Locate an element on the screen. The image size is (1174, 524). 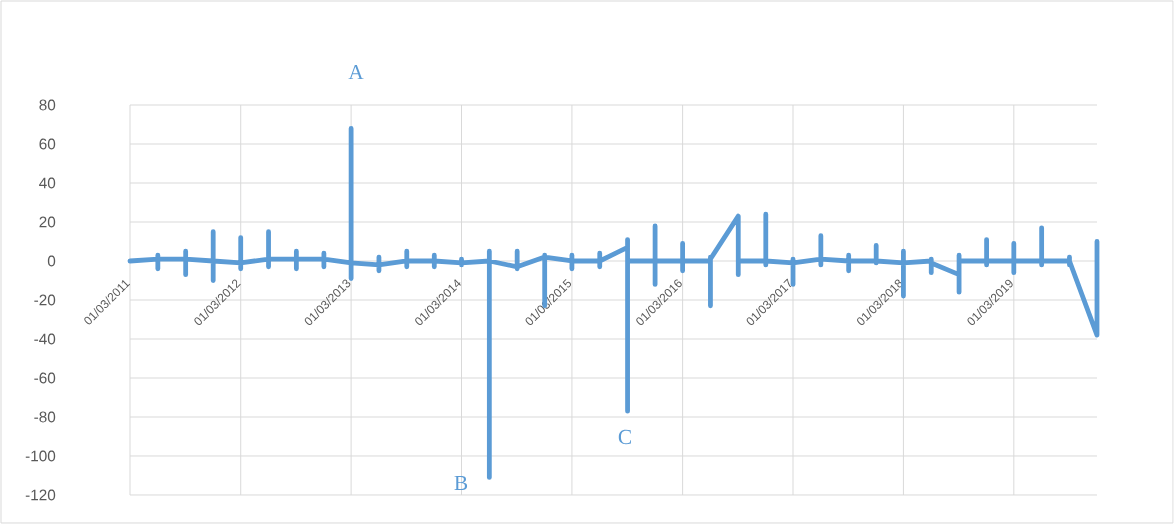
annotation: B is located at coordinates (461, 482).